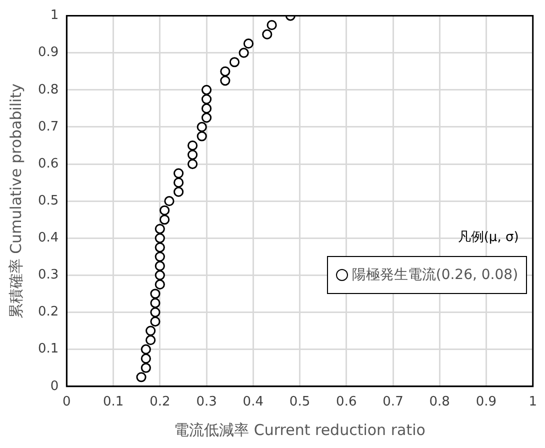 The height and width of the screenshot is (448, 545). Describe the element at coordinates (488, 237) in the screenshot. I see `legend-title: 凡例(μ, σ)` at that location.